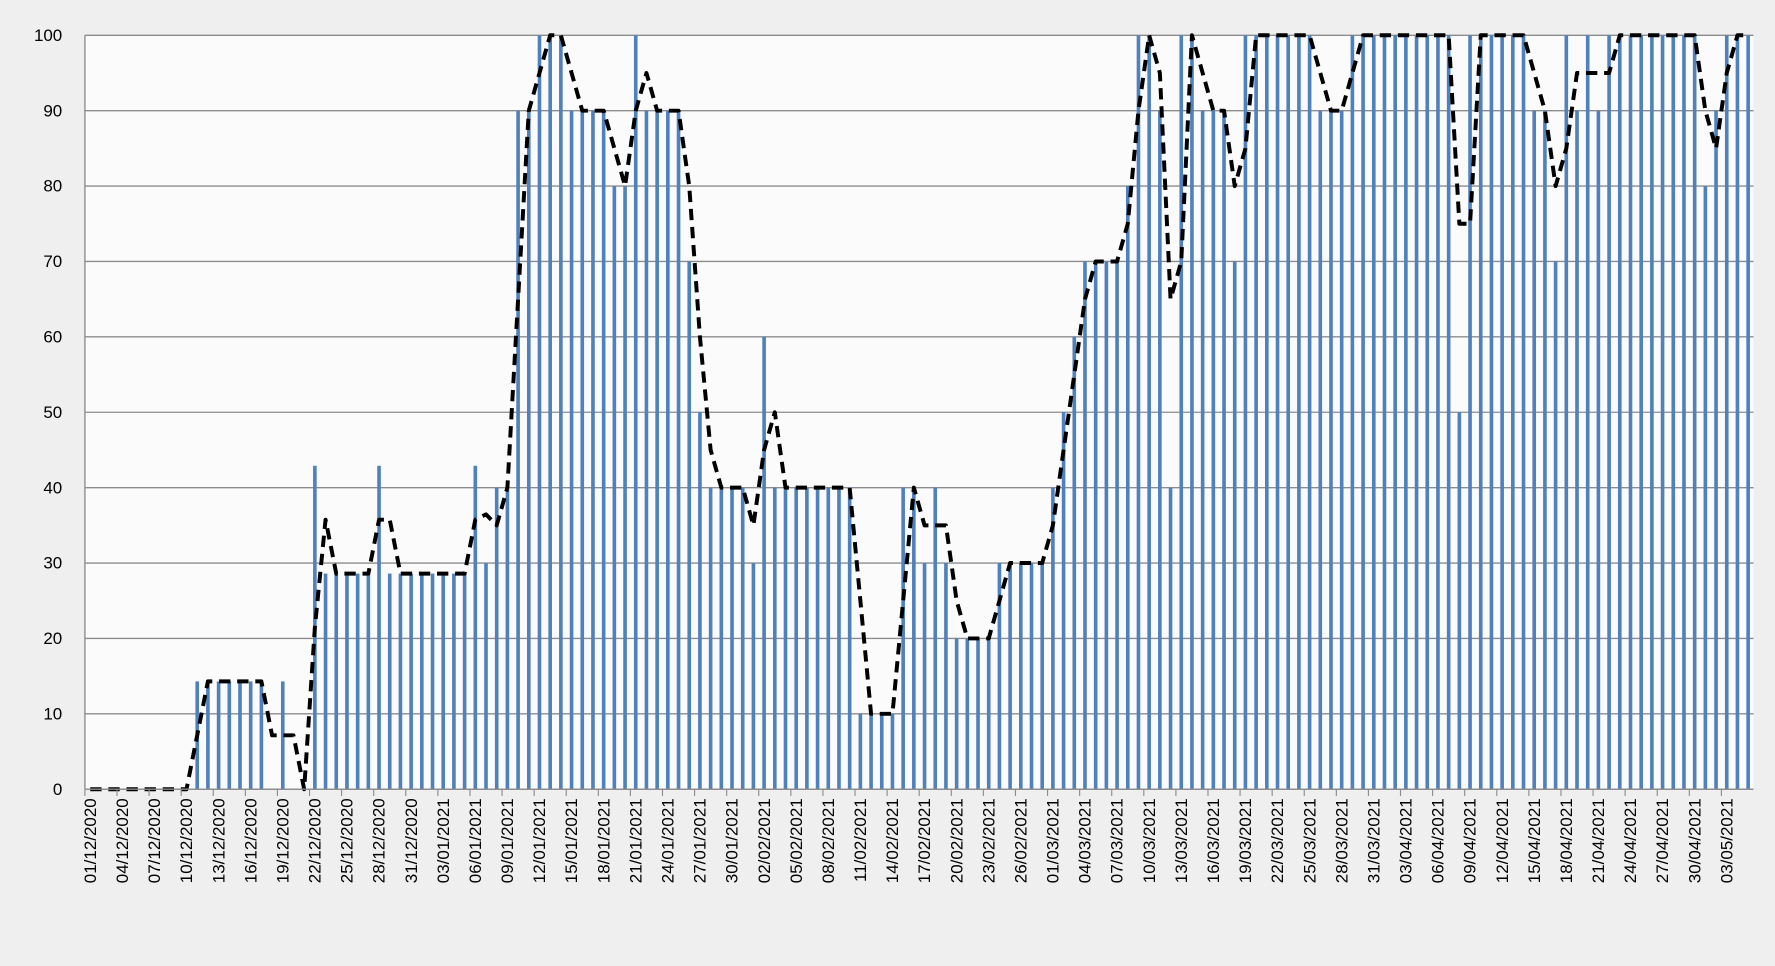 The image size is (1775, 966). Describe the element at coordinates (48, 35) in the screenshot. I see `y-tick-label: 100` at that location.